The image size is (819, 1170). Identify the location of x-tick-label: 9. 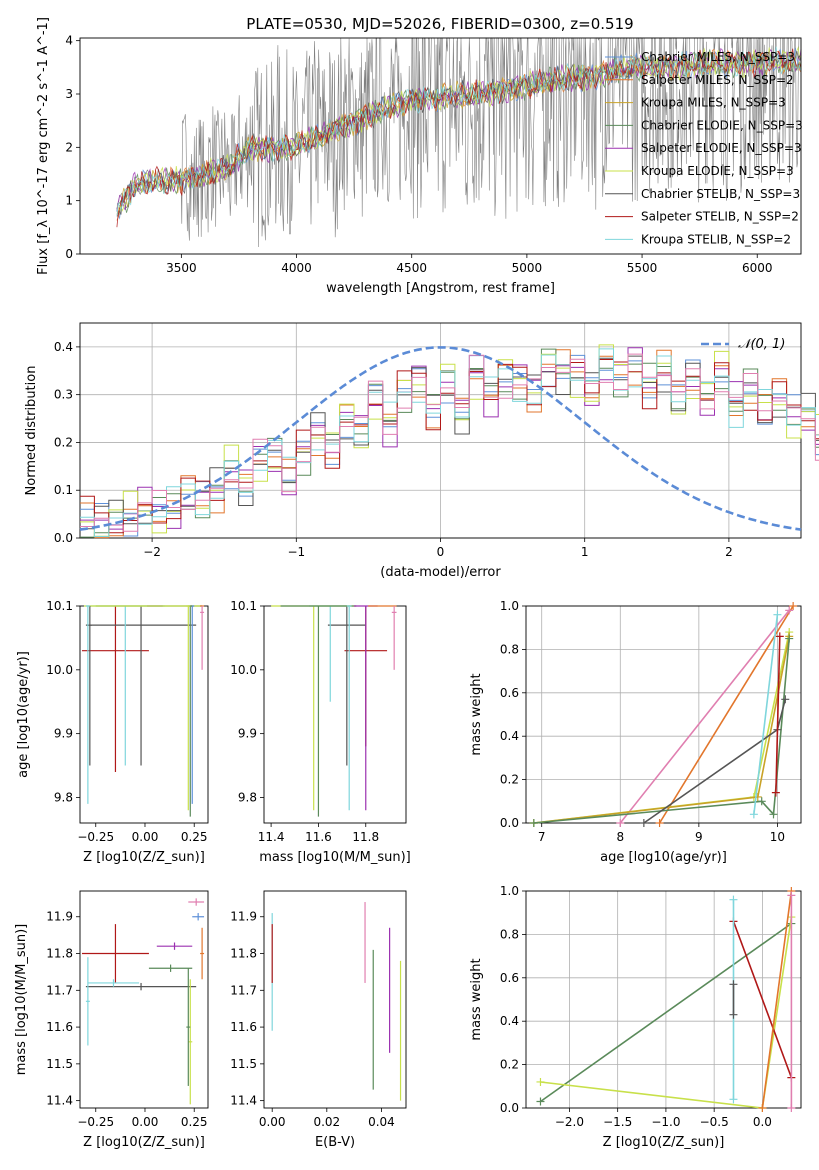
(699, 837).